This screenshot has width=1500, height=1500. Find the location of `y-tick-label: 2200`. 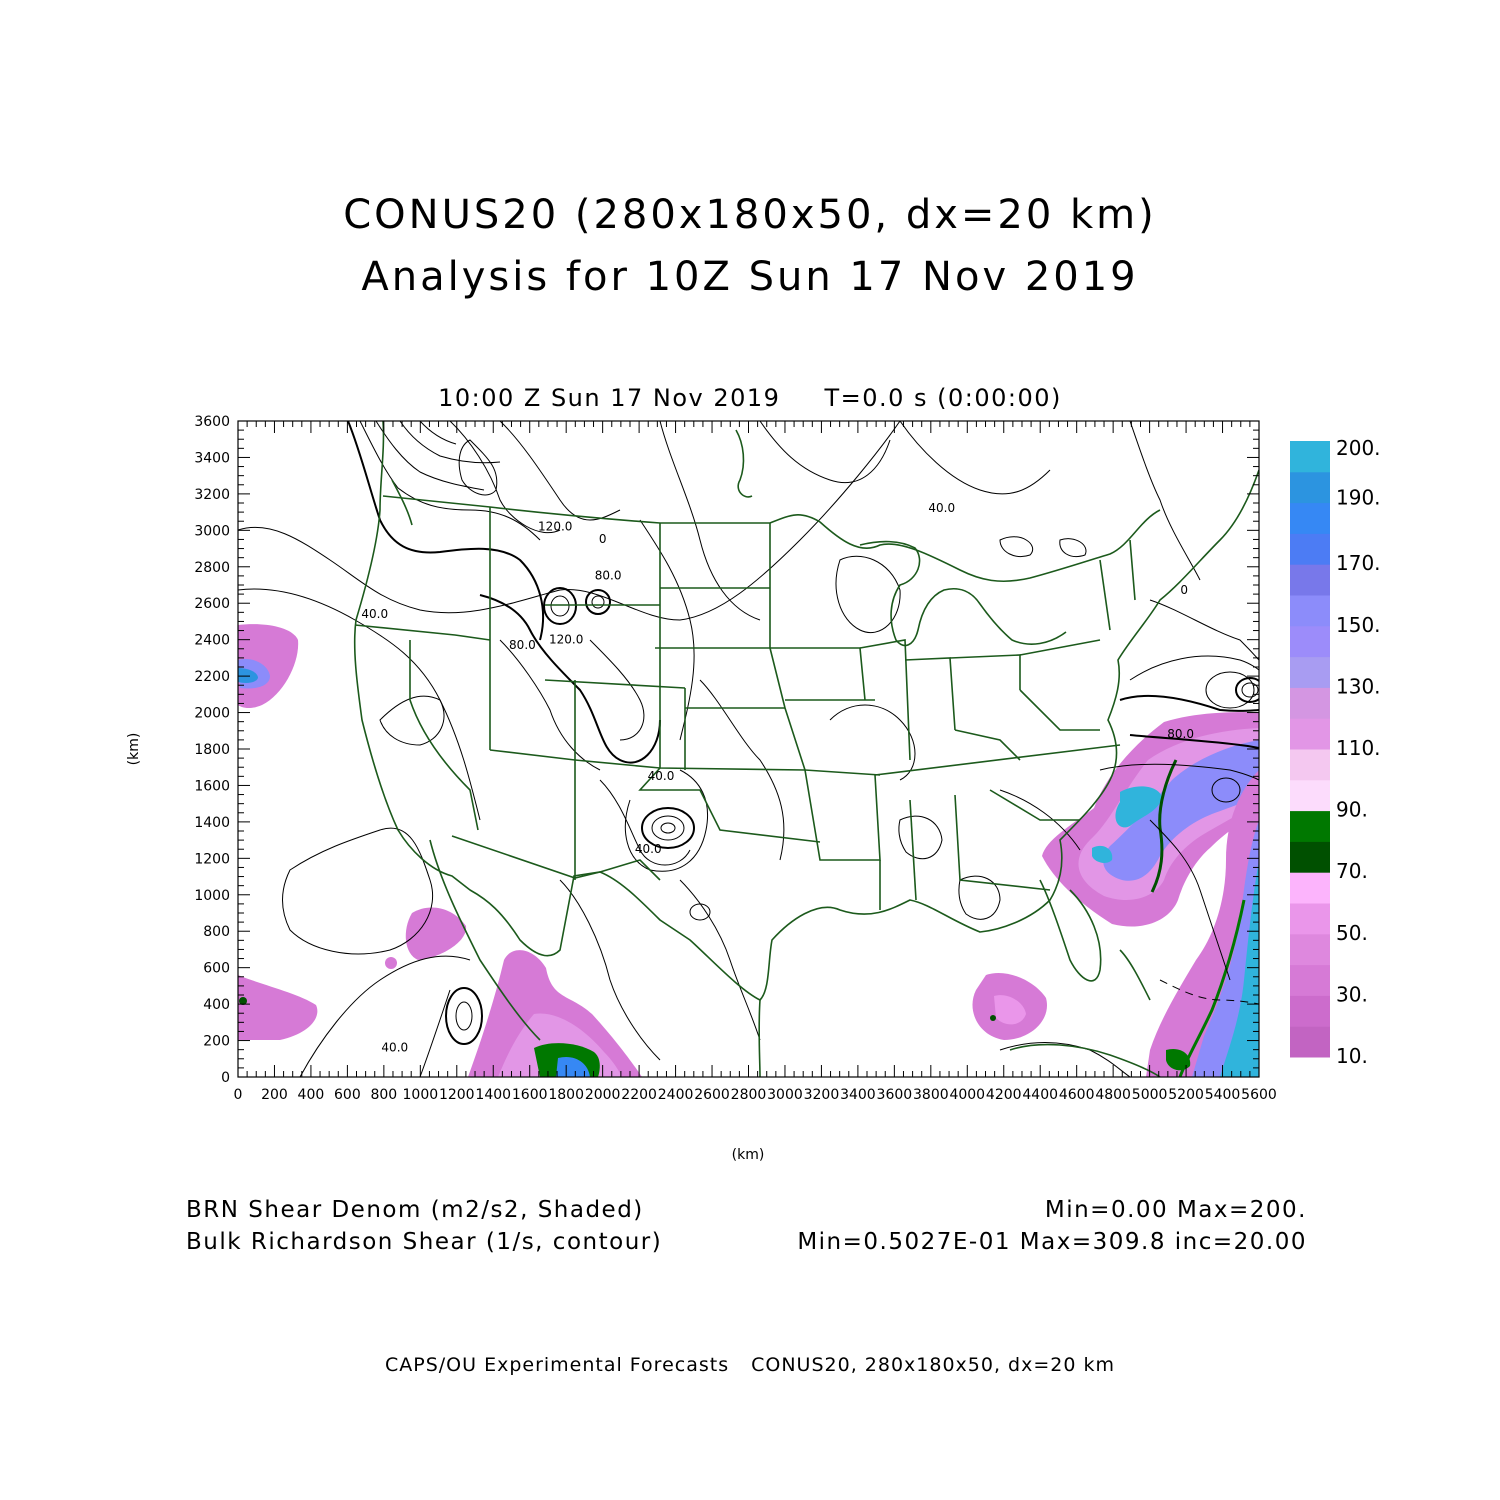

y-tick-label: 2200 is located at coordinates (212, 677).